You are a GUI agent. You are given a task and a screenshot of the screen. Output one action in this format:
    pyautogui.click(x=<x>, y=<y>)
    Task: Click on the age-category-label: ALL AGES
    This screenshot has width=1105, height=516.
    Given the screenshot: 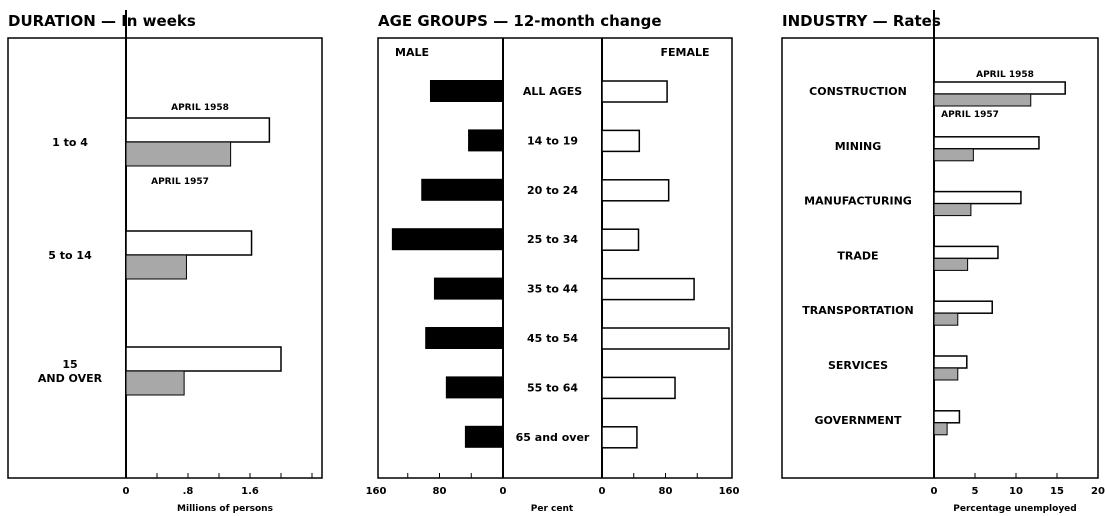 What is the action you would take?
    pyautogui.click(x=552, y=91)
    